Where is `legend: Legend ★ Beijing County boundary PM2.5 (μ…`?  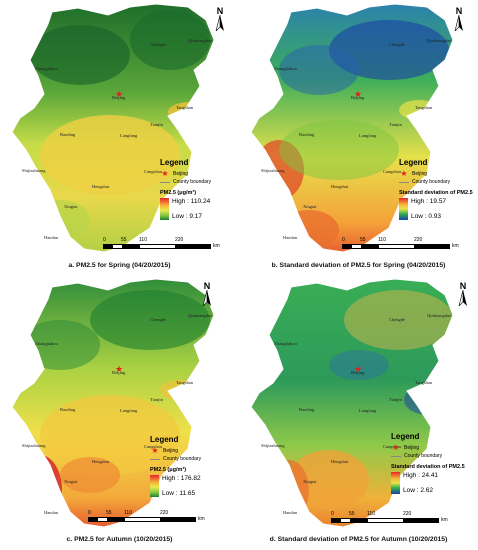
legend: Legend ★ Beijing County boundary PM2.5 (μ… is located at coordinates (175, 466).